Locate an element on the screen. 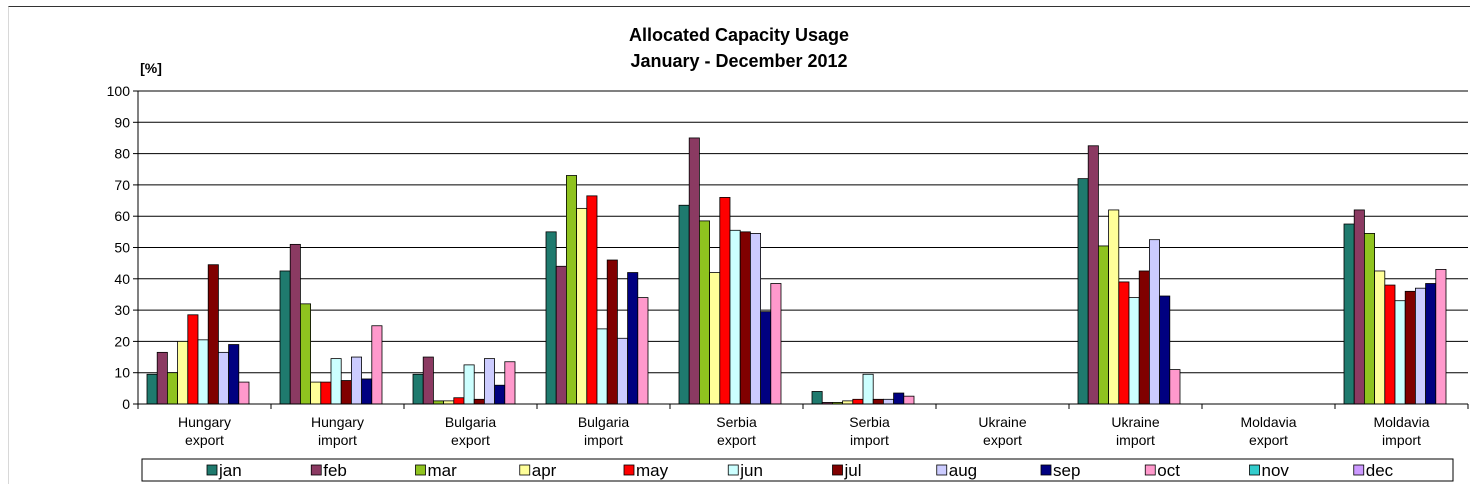  bar-mar-hungary-export is located at coordinates (172, 388).